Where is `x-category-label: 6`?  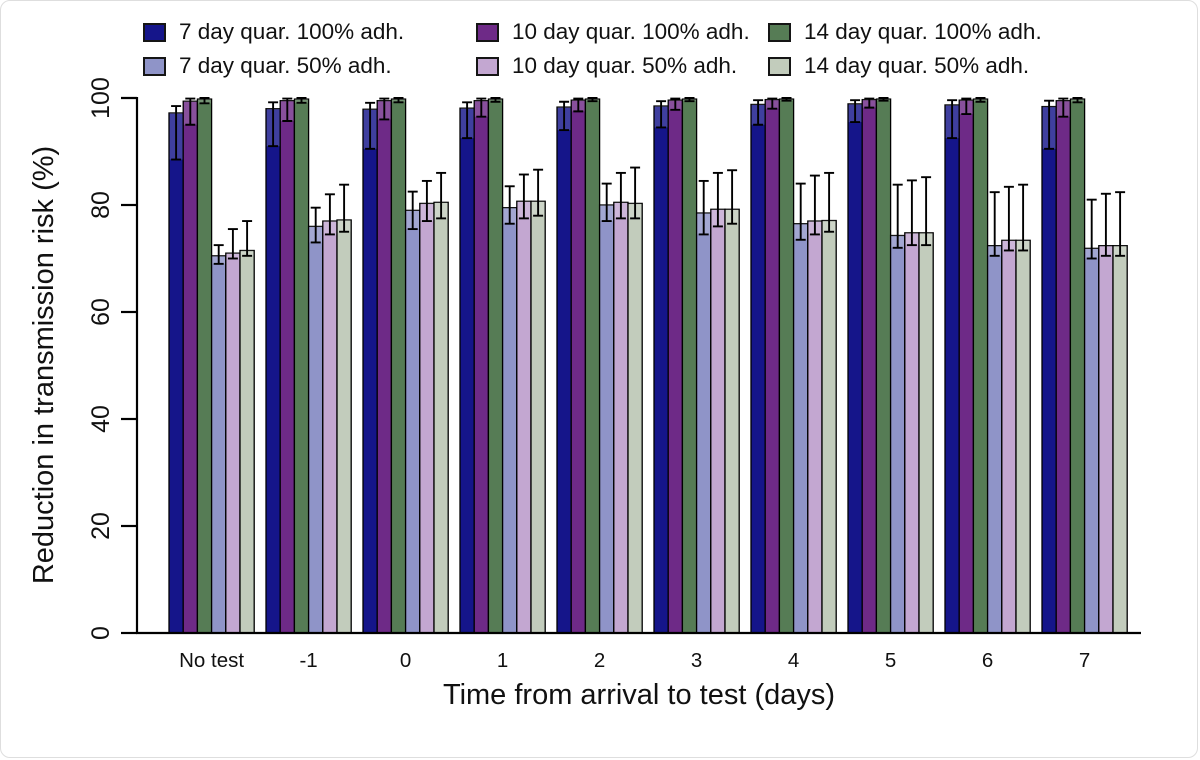 x-category-label: 6 is located at coordinates (987, 660).